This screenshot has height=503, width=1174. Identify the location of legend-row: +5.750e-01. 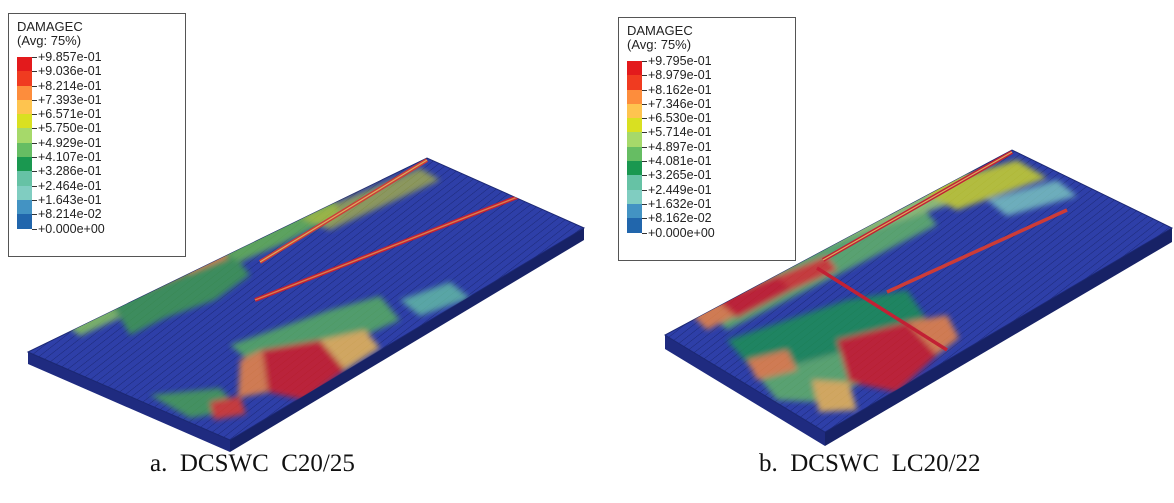
(97, 132).